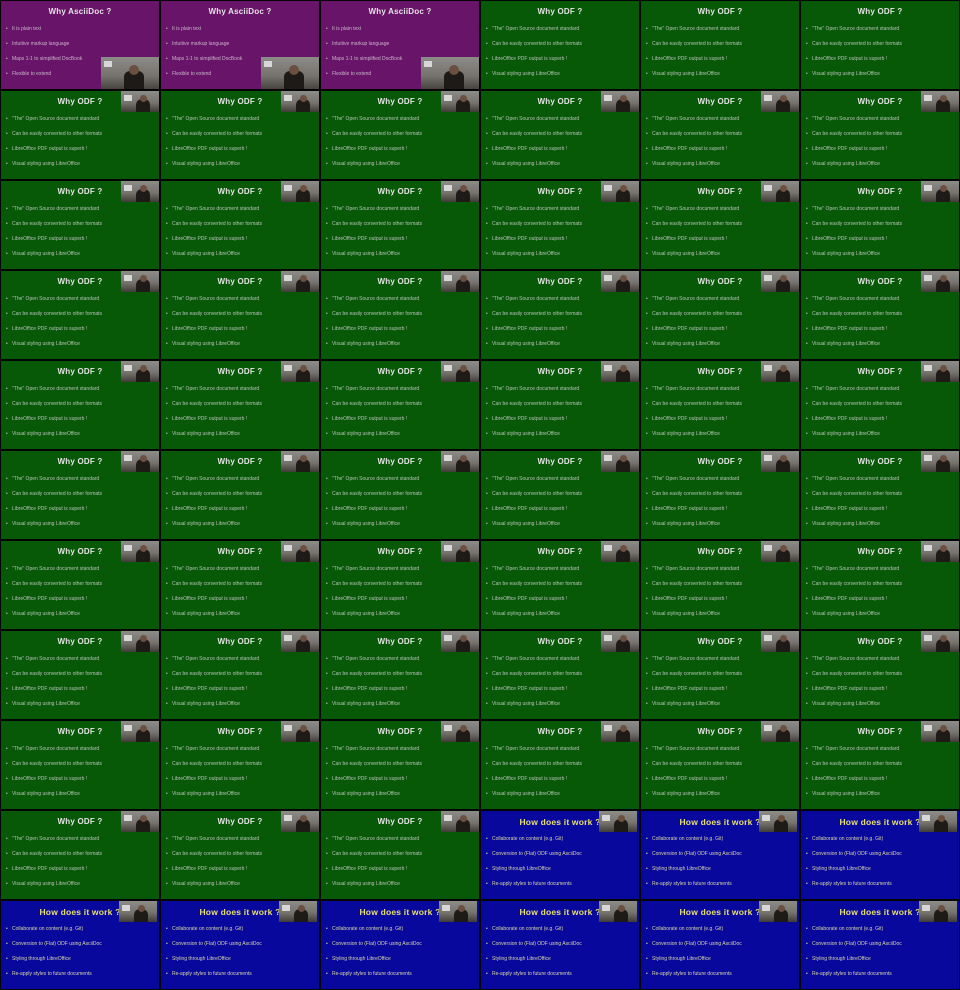 This screenshot has height=990, width=960. What do you see at coordinates (400, 59) in the screenshot?
I see `slide-bullet: • Maps 1-1 to simplified DocBook` at bounding box center [400, 59].